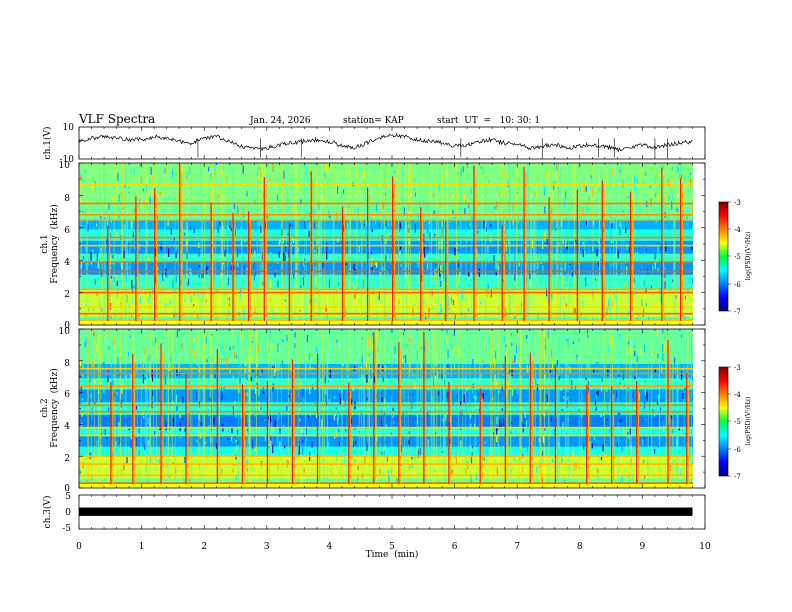 This screenshot has height=612, width=792. Describe the element at coordinates (54, 407) in the screenshot. I see `sp2-ylabel-frequency: Frequency (kHz)` at that location.